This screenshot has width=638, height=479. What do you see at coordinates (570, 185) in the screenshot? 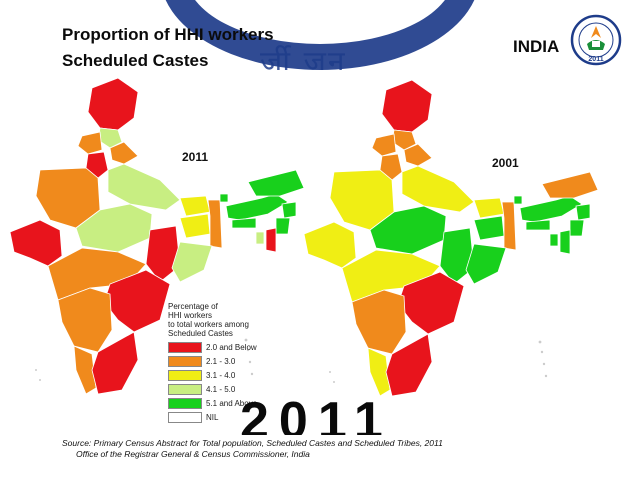
I see `region-arunachal-2001` at bounding box center [570, 185].